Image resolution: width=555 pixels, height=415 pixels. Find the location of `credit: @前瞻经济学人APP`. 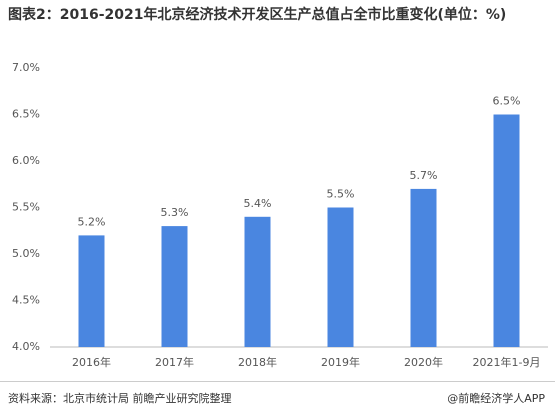

credit: @前瞻经济学人APP is located at coordinates (496, 398).